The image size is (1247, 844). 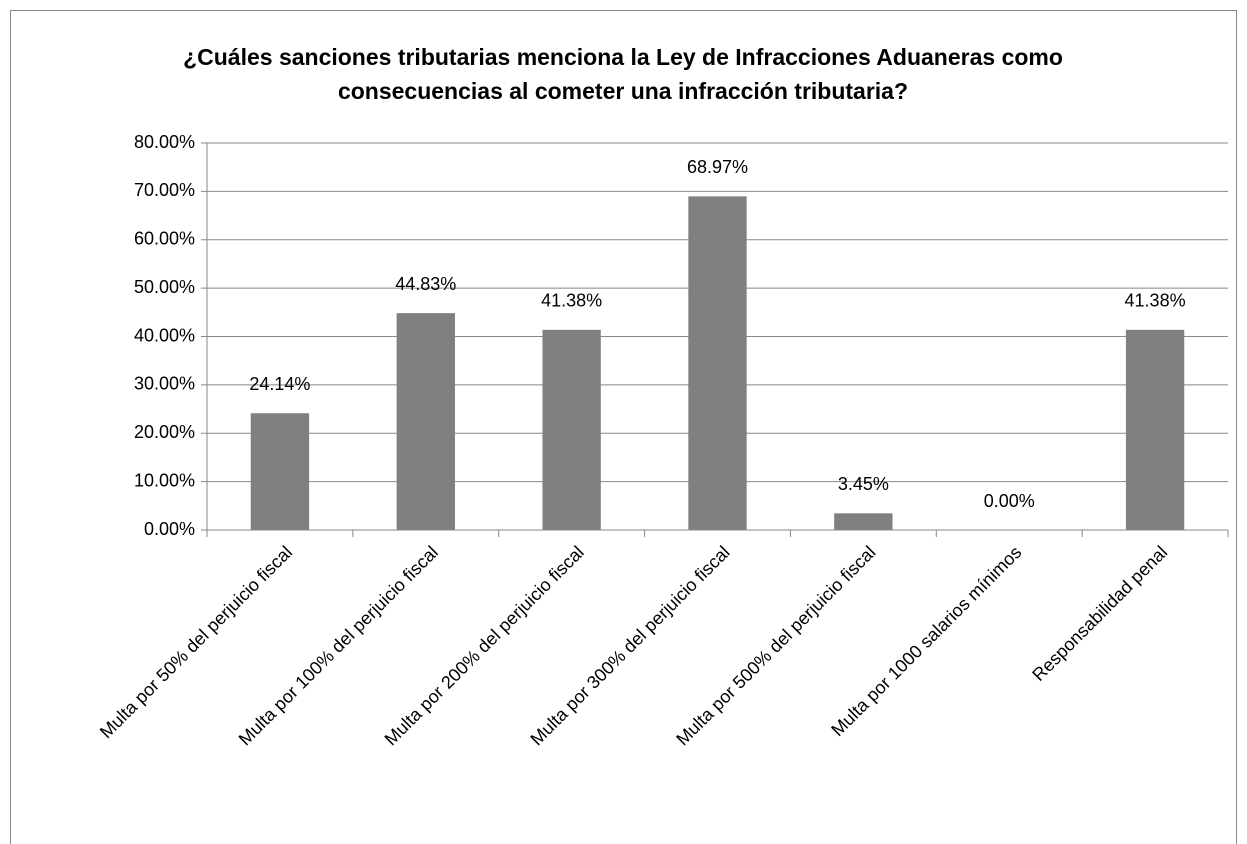 I want to click on data-label: 44.83%, so click(x=425, y=284).